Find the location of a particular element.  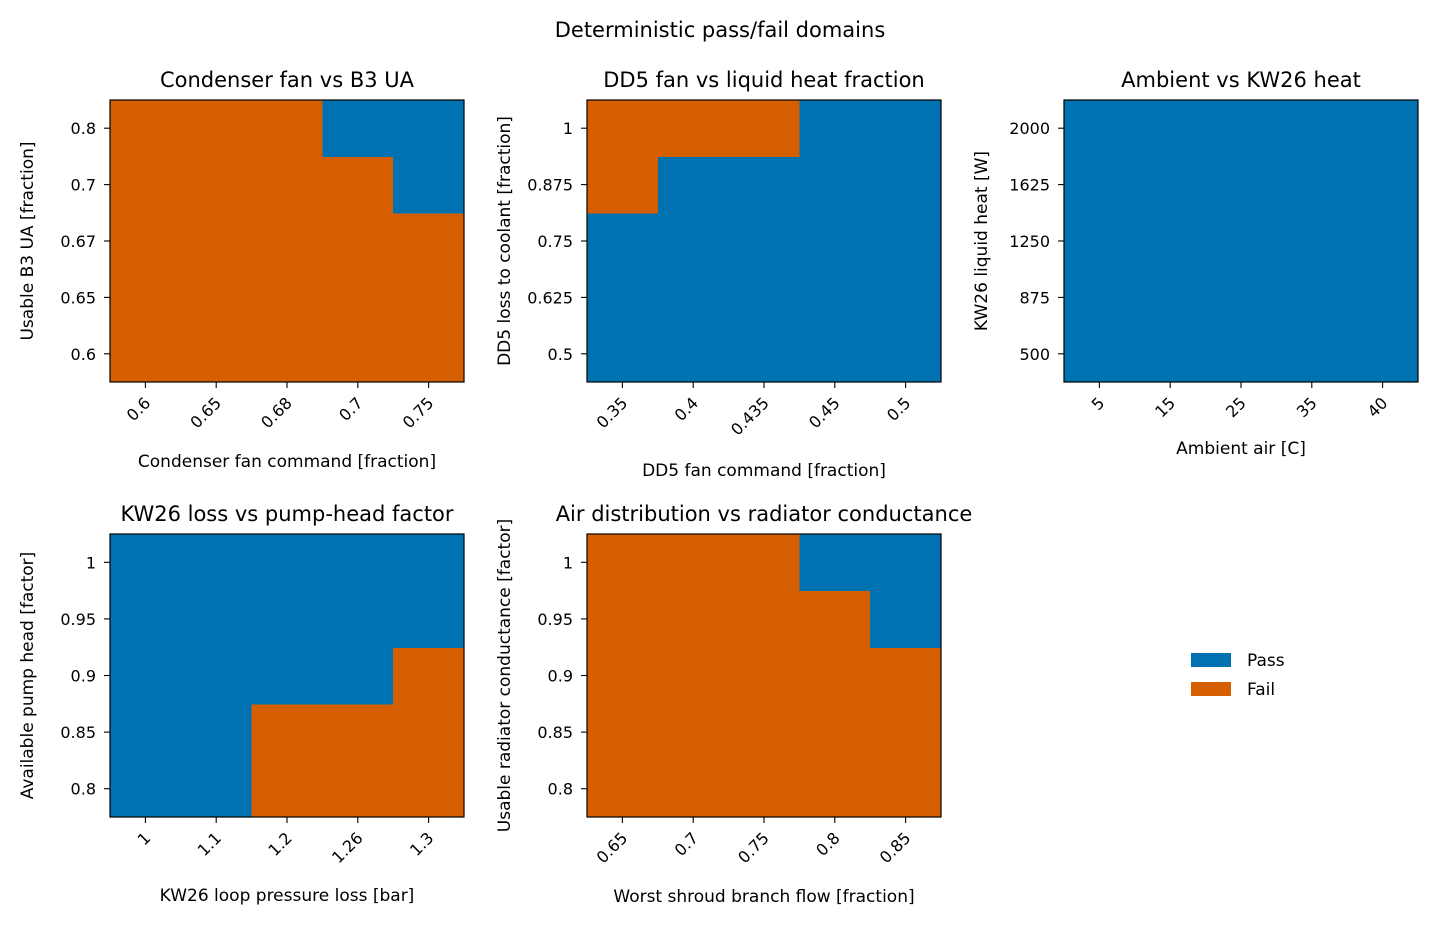

x-tick-label: 0.6 is located at coordinates (138, 408).